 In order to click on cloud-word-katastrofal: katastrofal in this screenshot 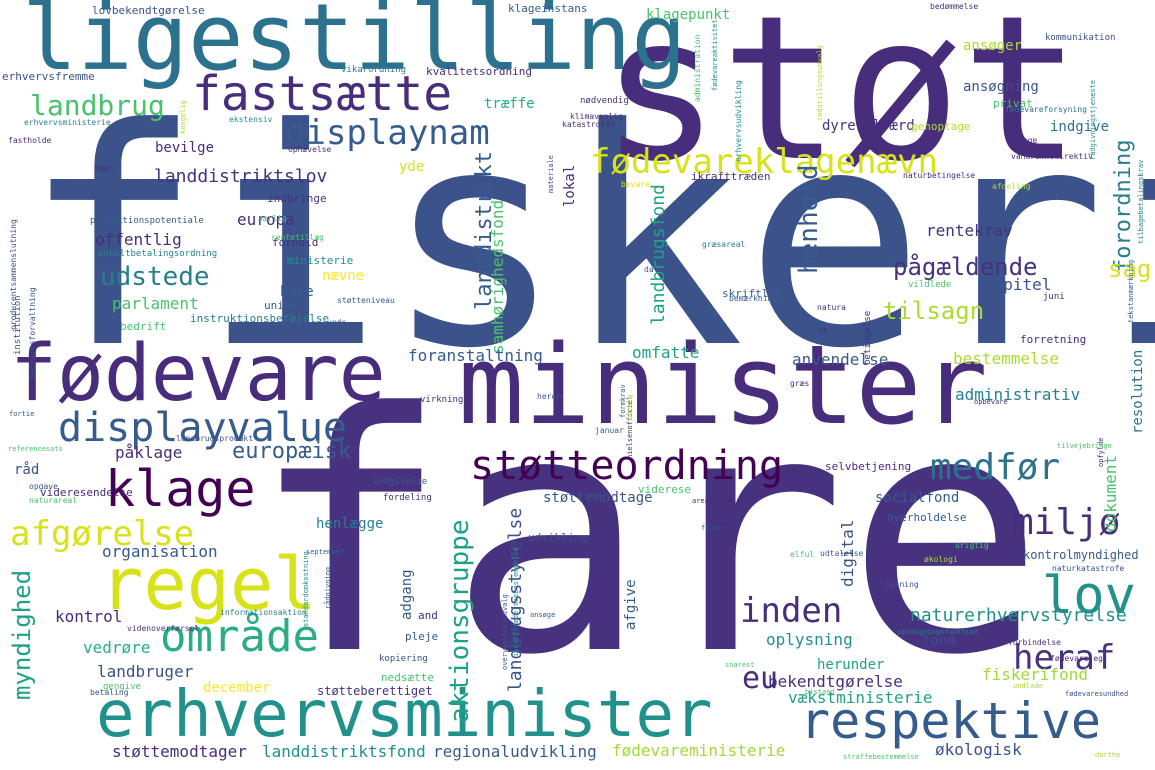, I will do `click(588, 124)`.